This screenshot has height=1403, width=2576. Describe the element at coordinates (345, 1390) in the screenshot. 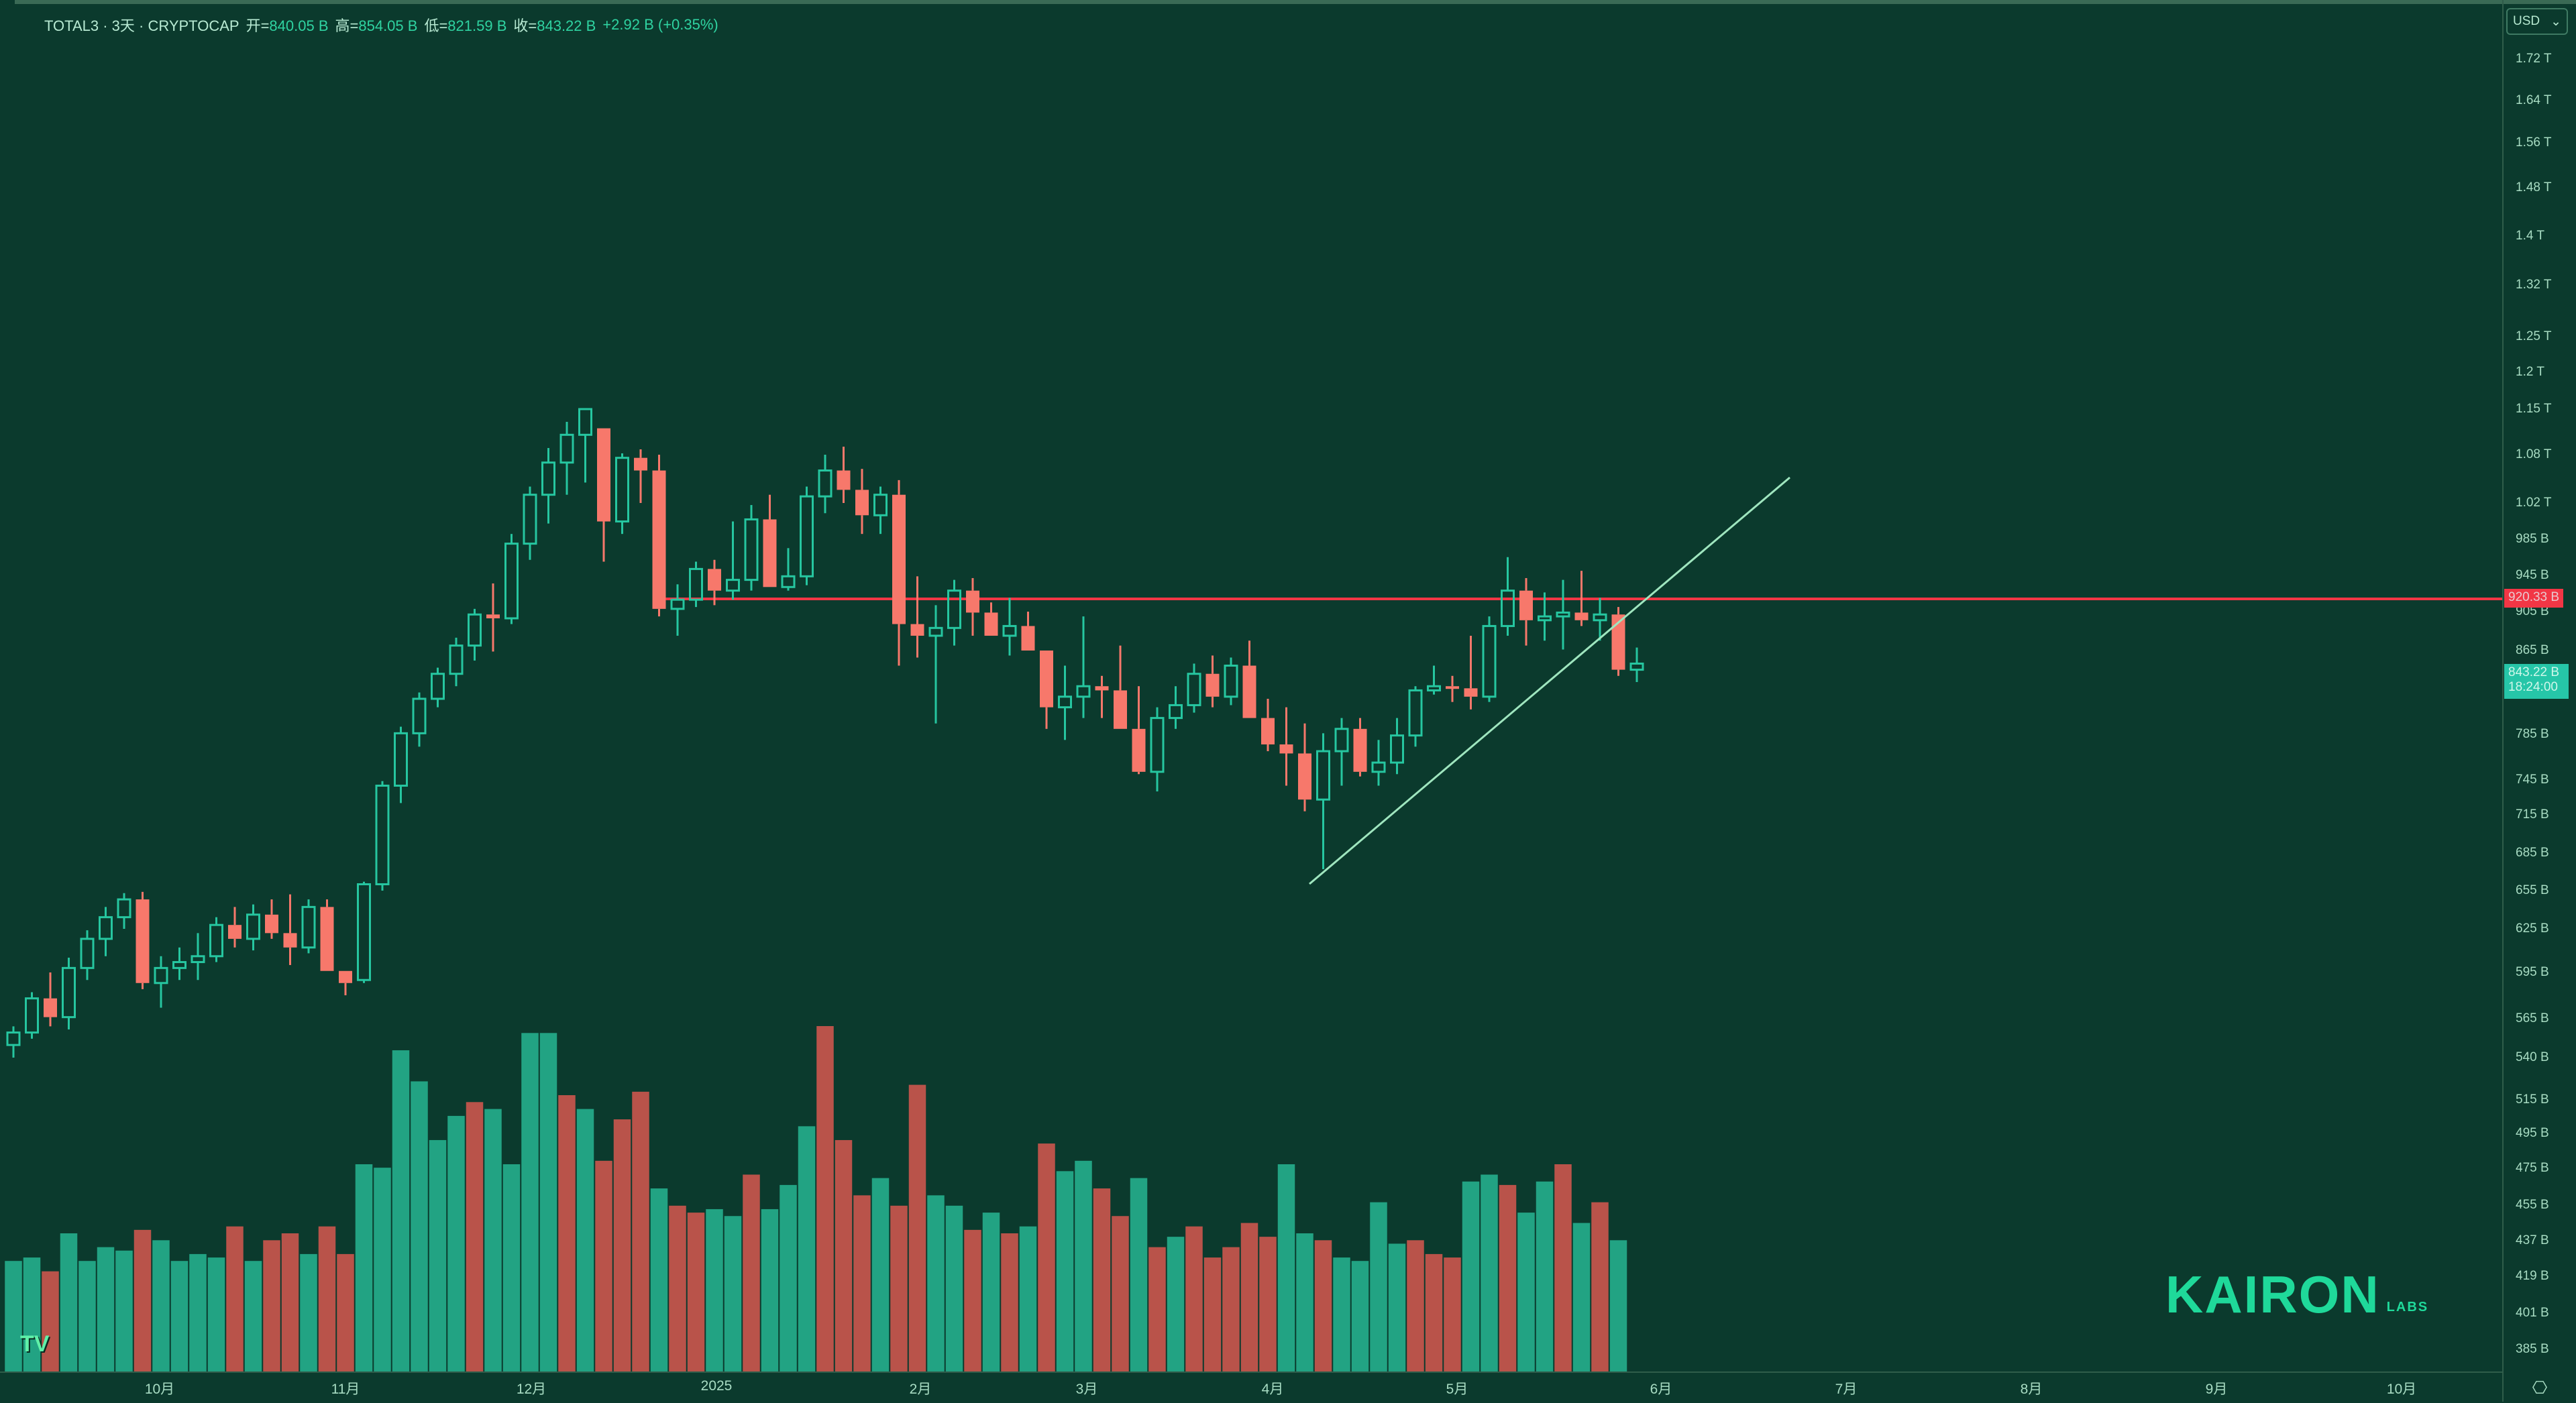

I see `time-tick-label: 11月` at that location.